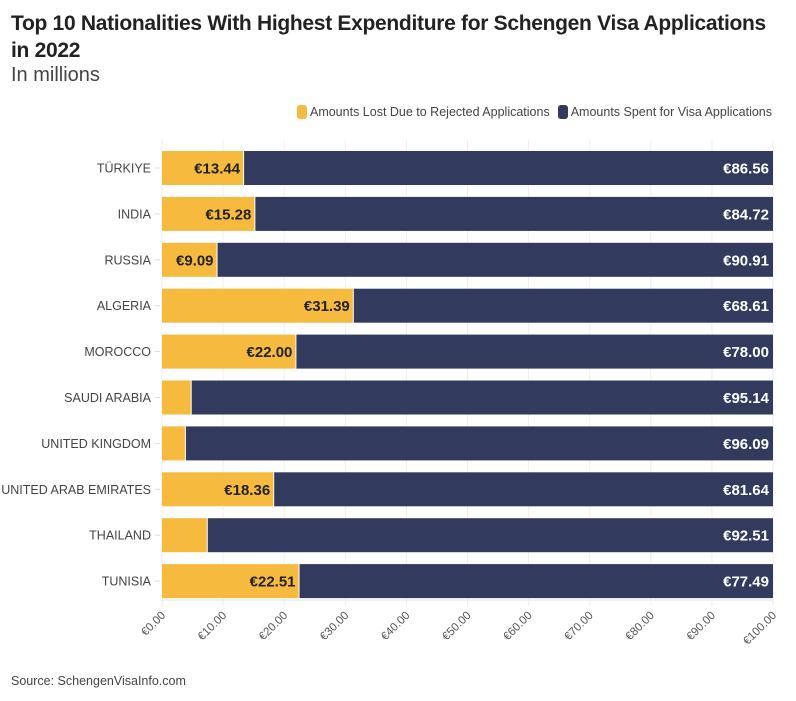 The height and width of the screenshot is (701, 796). What do you see at coordinates (212, 626) in the screenshot?
I see `x-tick-label: €10.00` at bounding box center [212, 626].